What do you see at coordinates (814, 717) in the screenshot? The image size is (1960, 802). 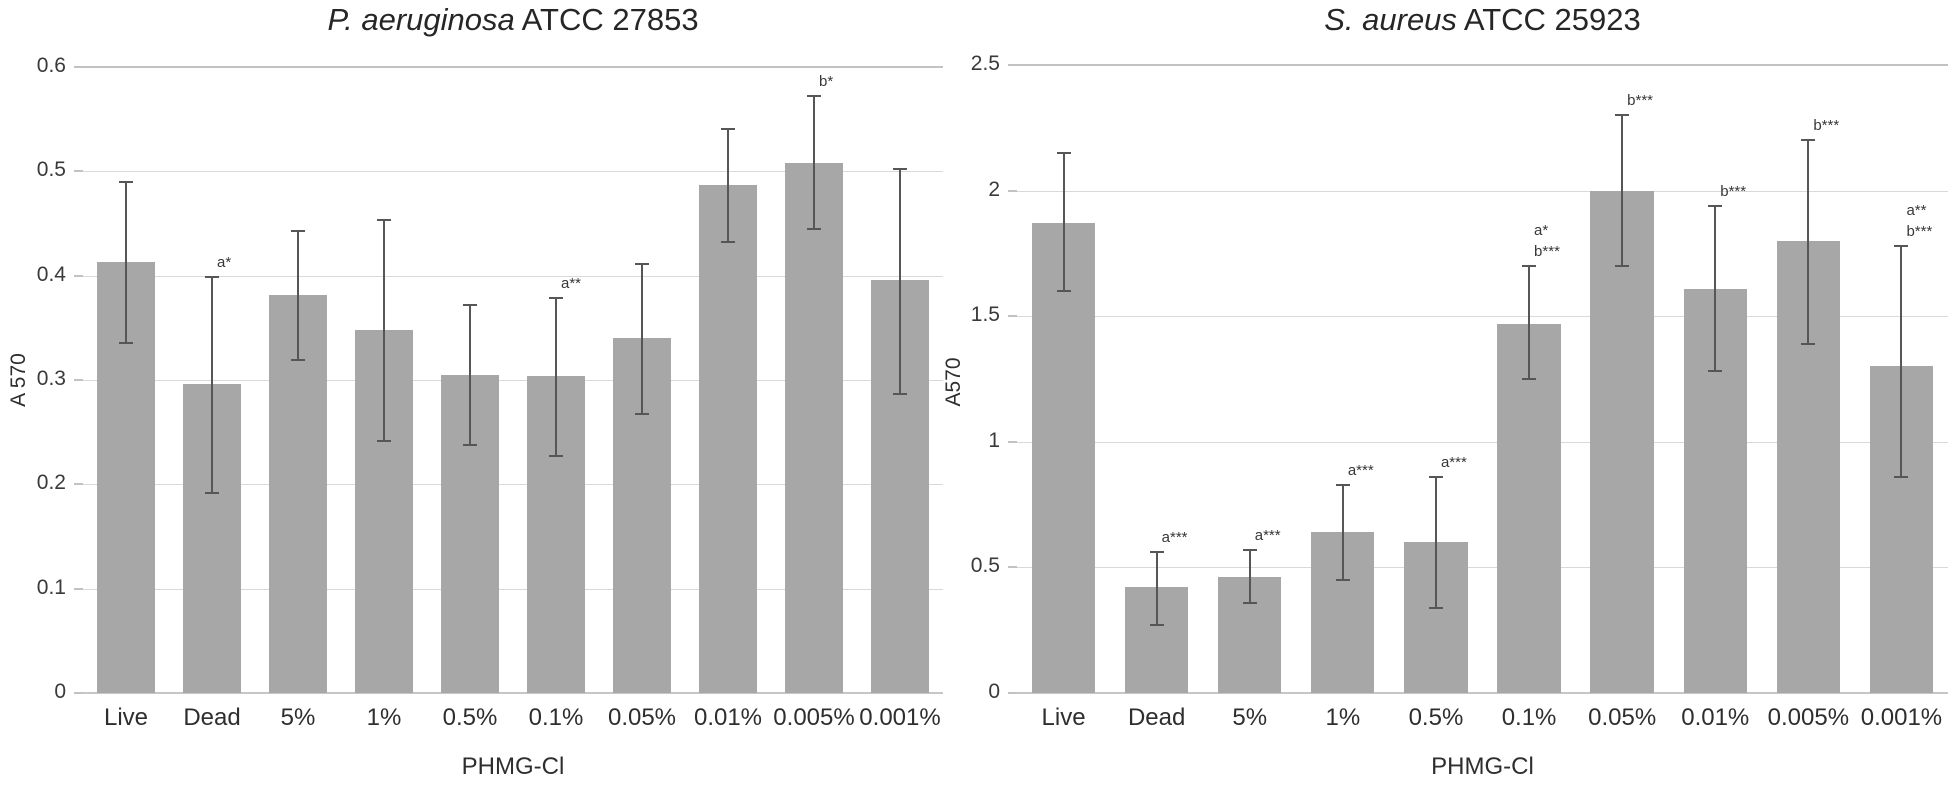 I see `x-tick-label: 0.005%` at bounding box center [814, 717].